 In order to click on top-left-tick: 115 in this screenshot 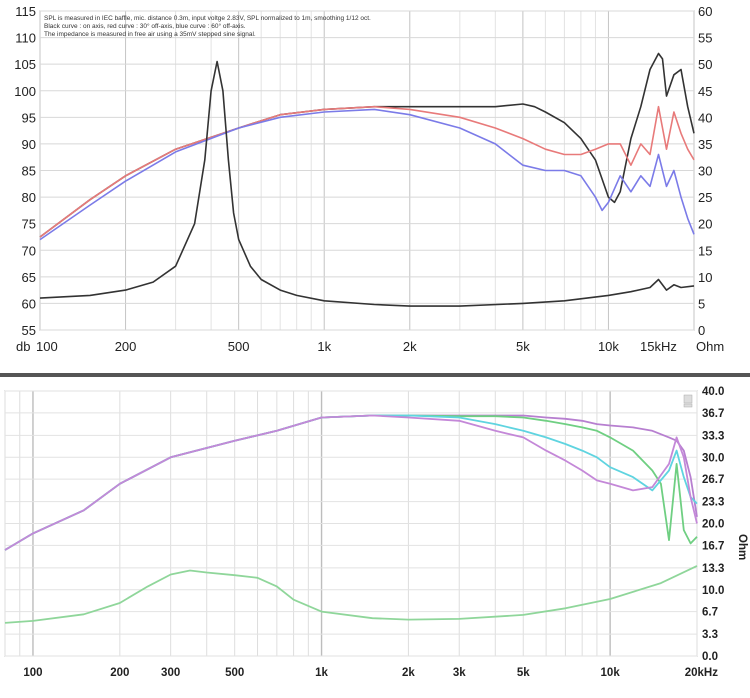, I will do `click(25, 11)`.